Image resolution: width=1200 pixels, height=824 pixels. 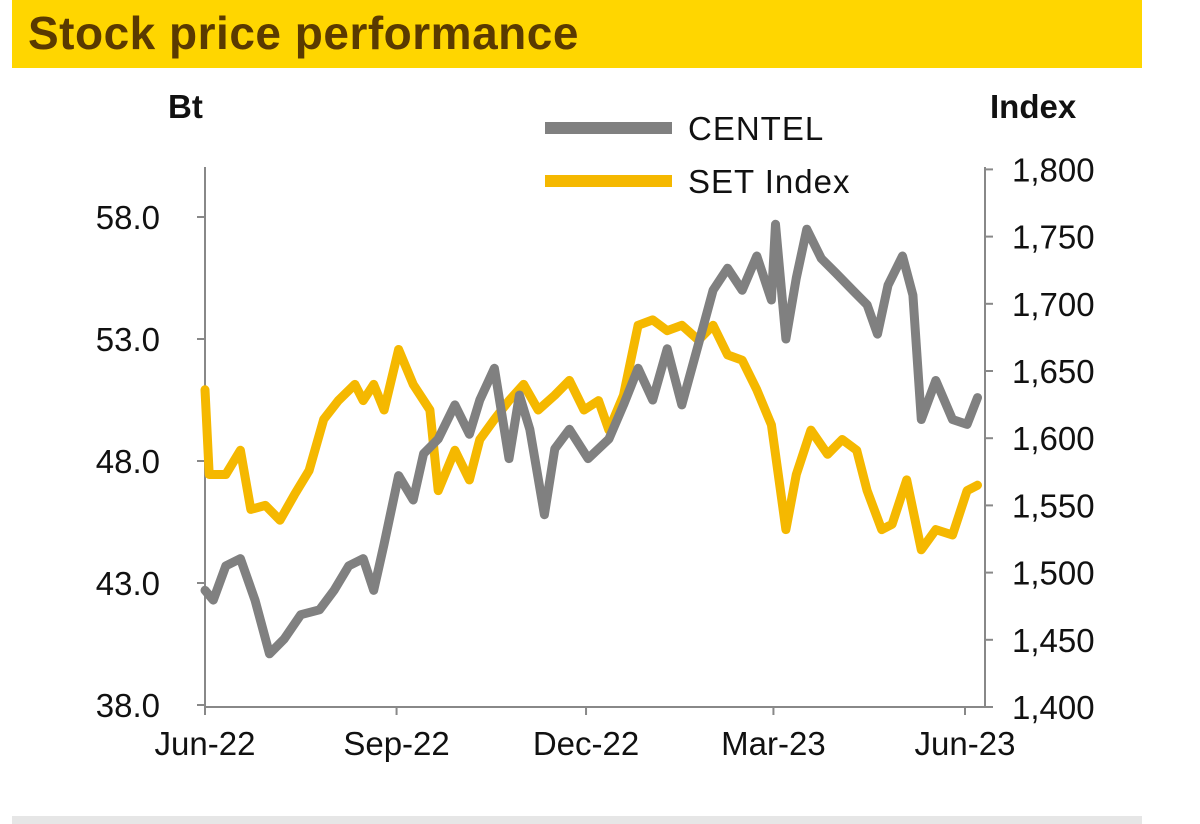 I want to click on title-band, so click(x=577, y=34).